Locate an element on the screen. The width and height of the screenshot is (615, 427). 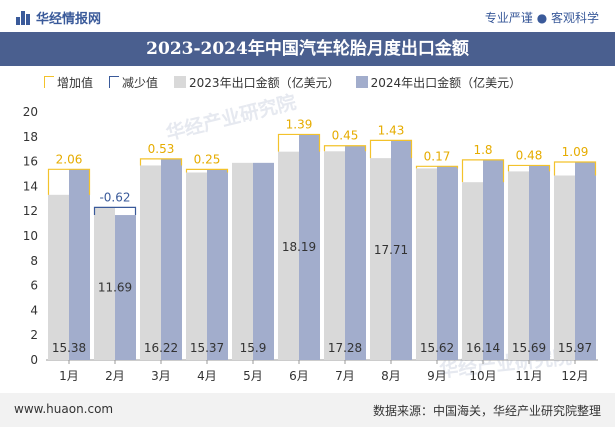
x-tick-label: 4月 is located at coordinates (207, 376).